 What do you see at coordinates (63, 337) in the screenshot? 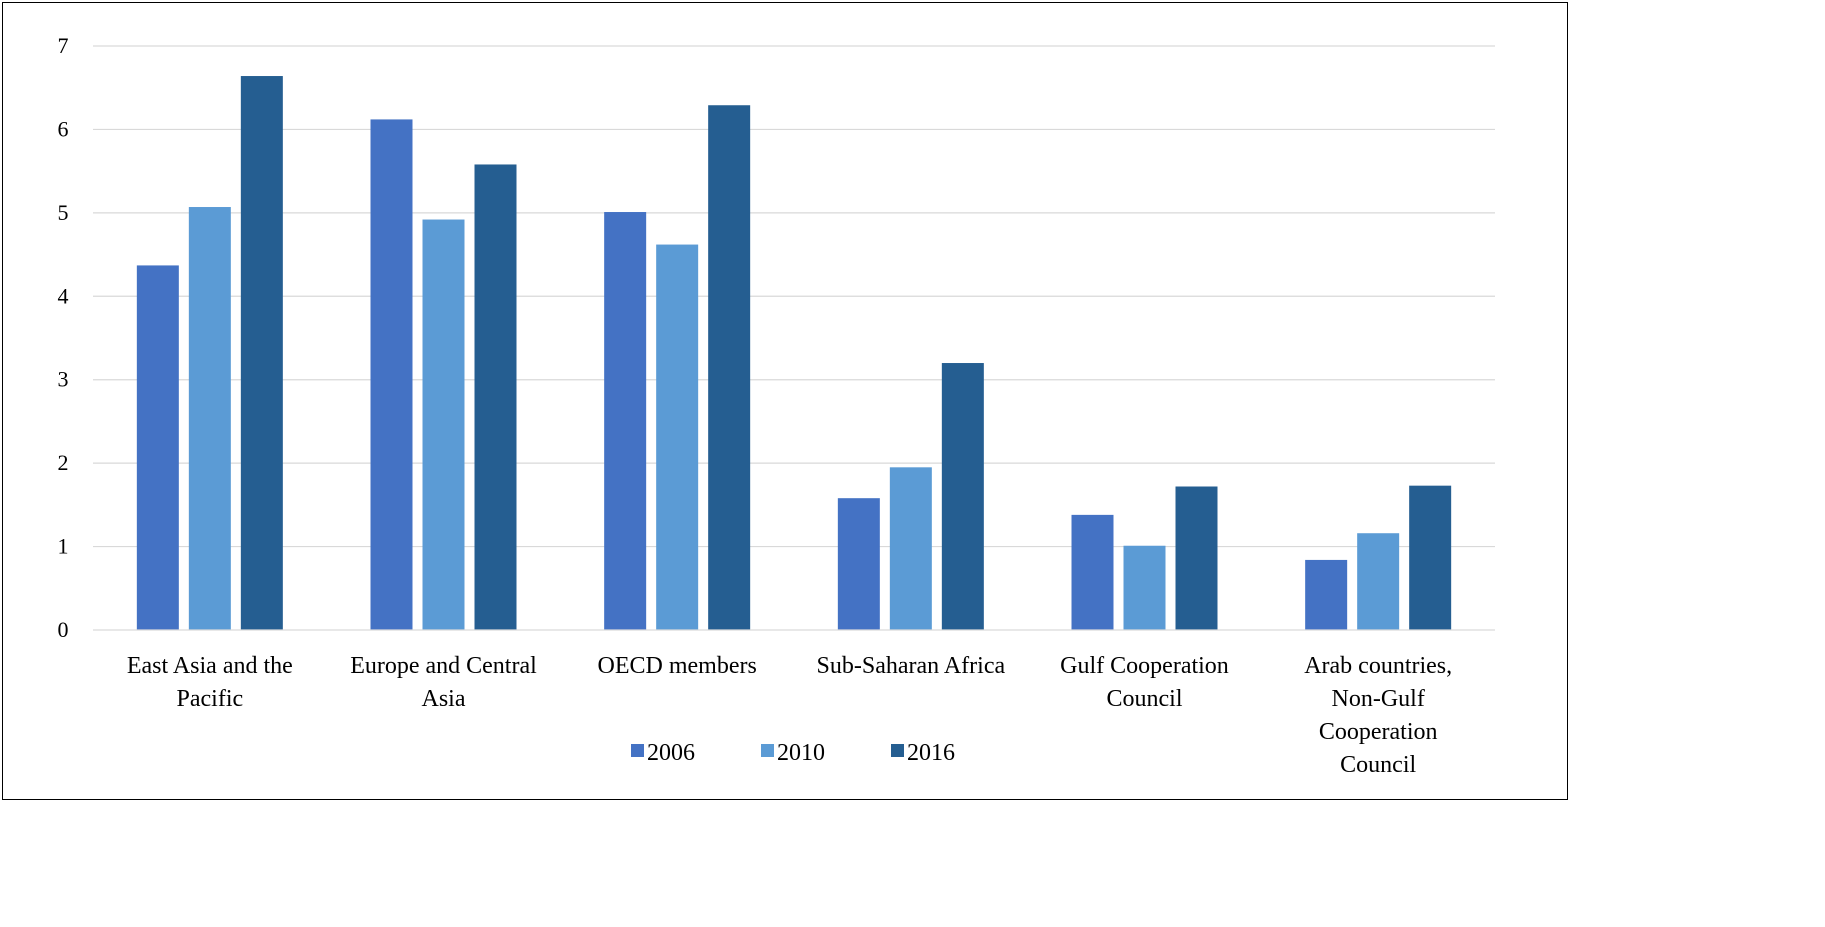
I see `y-axis-tick-labels: 0 1 2 3 4 5 6 7` at bounding box center [63, 337].